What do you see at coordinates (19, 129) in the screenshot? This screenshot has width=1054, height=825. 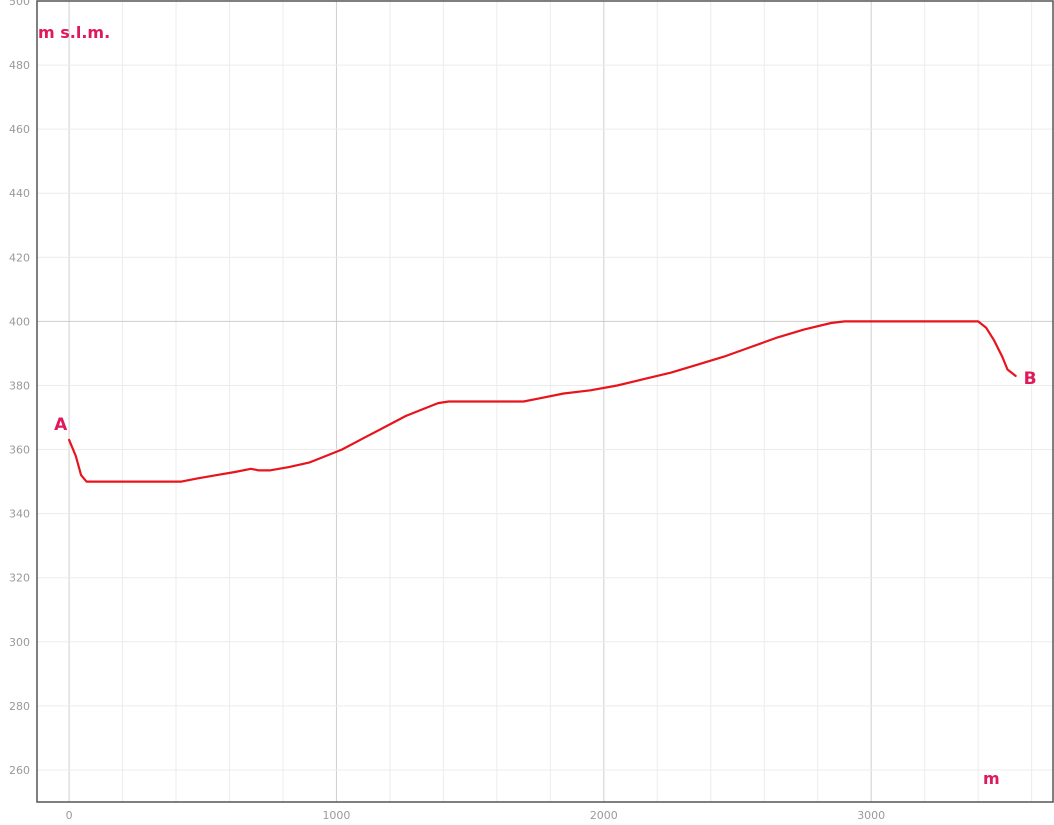 I see `y-tick-label: 460` at bounding box center [19, 129].